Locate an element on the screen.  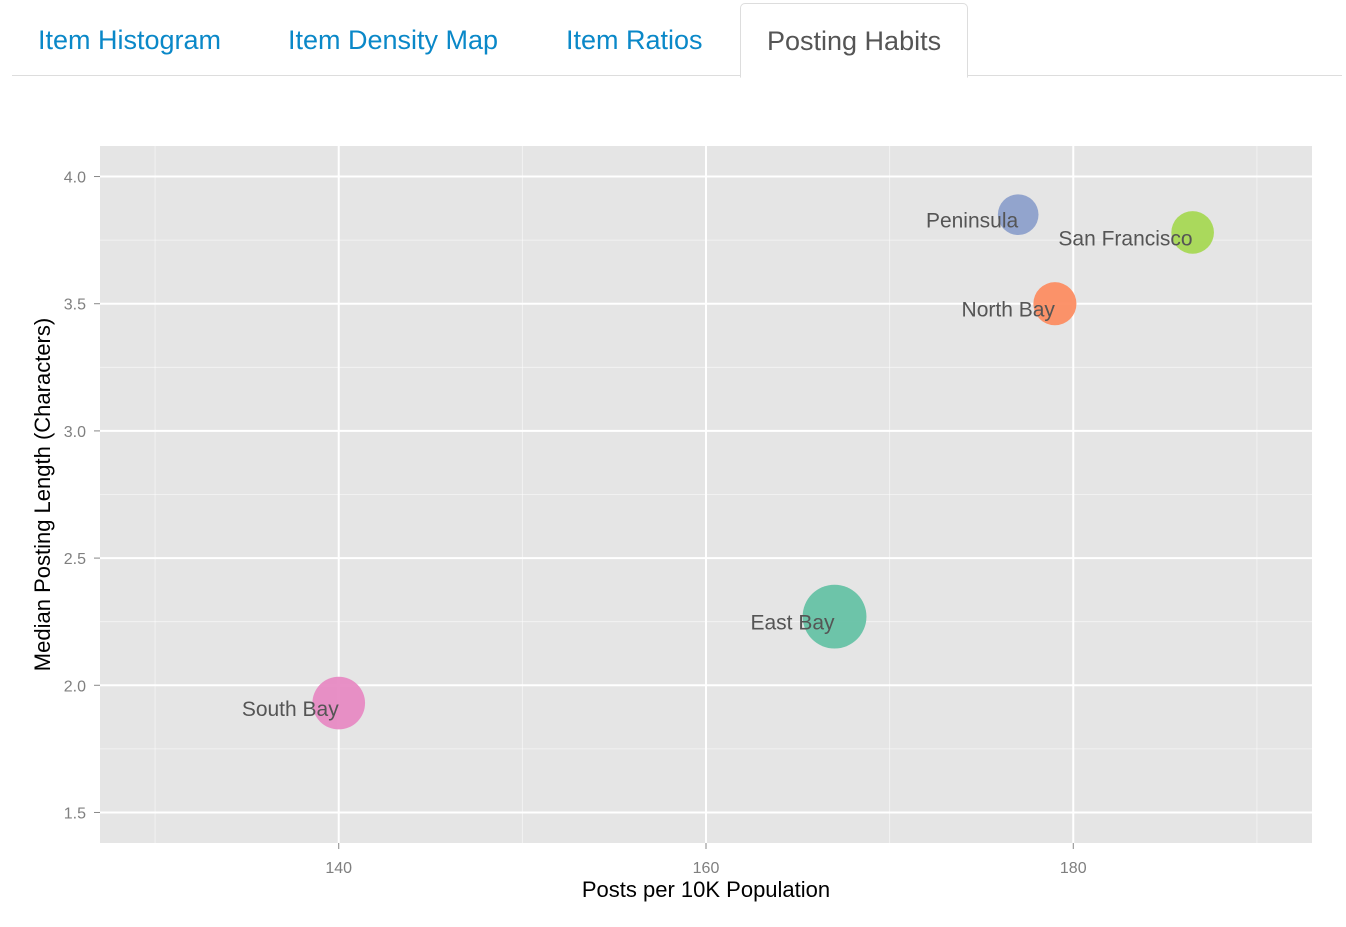
x-tick-label: 180 is located at coordinates (1073, 868).